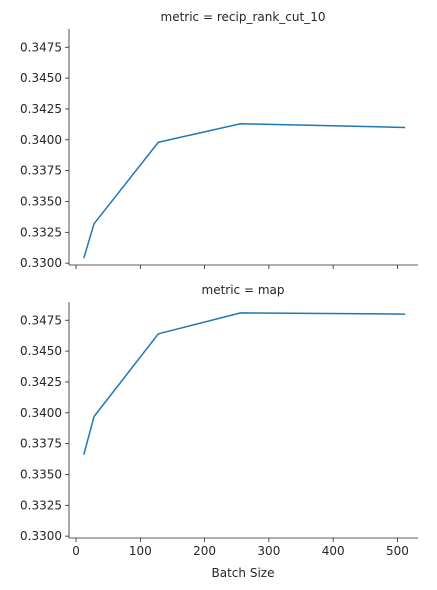 This screenshot has width=437, height=590. What do you see at coordinates (140, 551) in the screenshot?
I see `x-tick-label: 100` at bounding box center [140, 551].